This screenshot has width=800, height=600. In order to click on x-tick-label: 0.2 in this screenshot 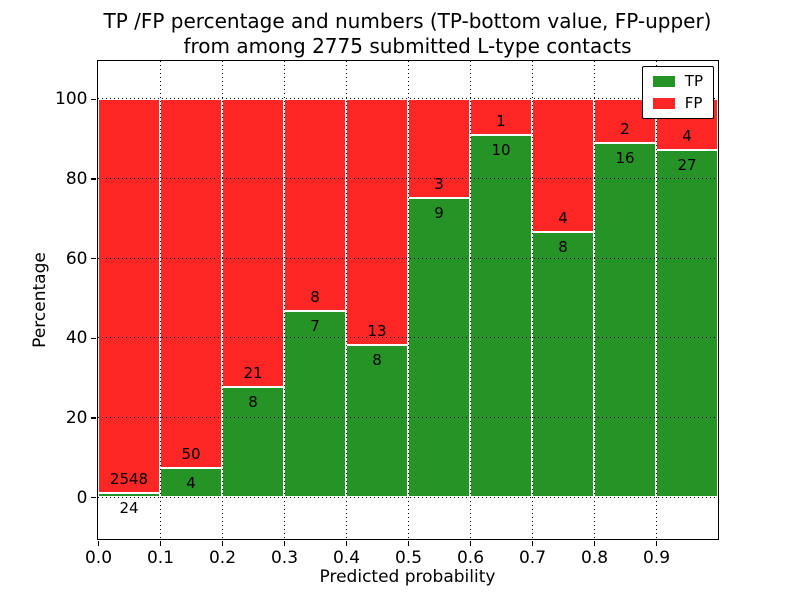, I will do `click(222, 557)`.